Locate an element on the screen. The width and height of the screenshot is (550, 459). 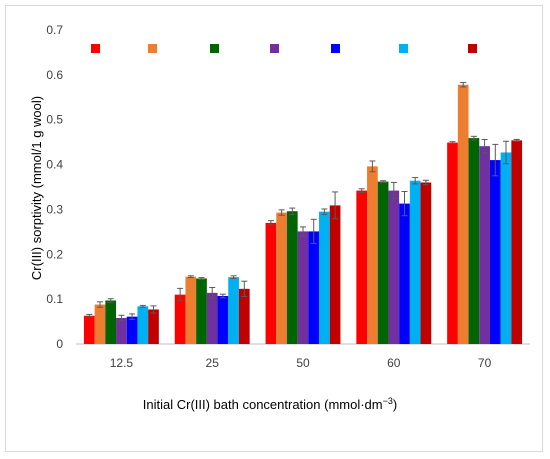
x-tick-labels: 12.5 25 50 60 70 is located at coordinates (301, 363).